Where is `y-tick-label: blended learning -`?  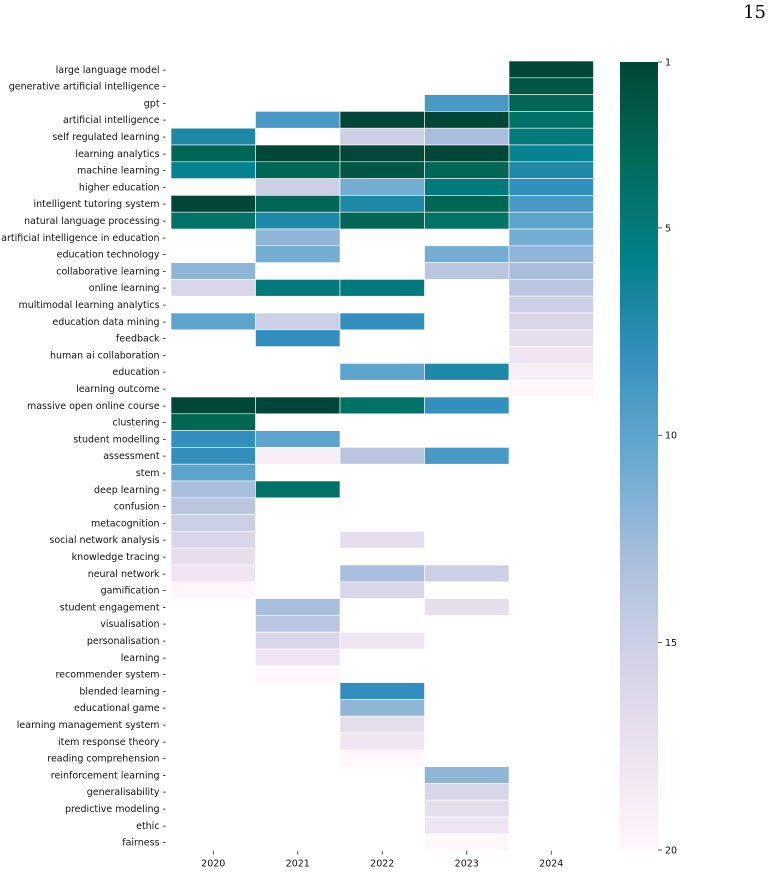
y-tick-label: blended learning - is located at coordinates (122, 691).